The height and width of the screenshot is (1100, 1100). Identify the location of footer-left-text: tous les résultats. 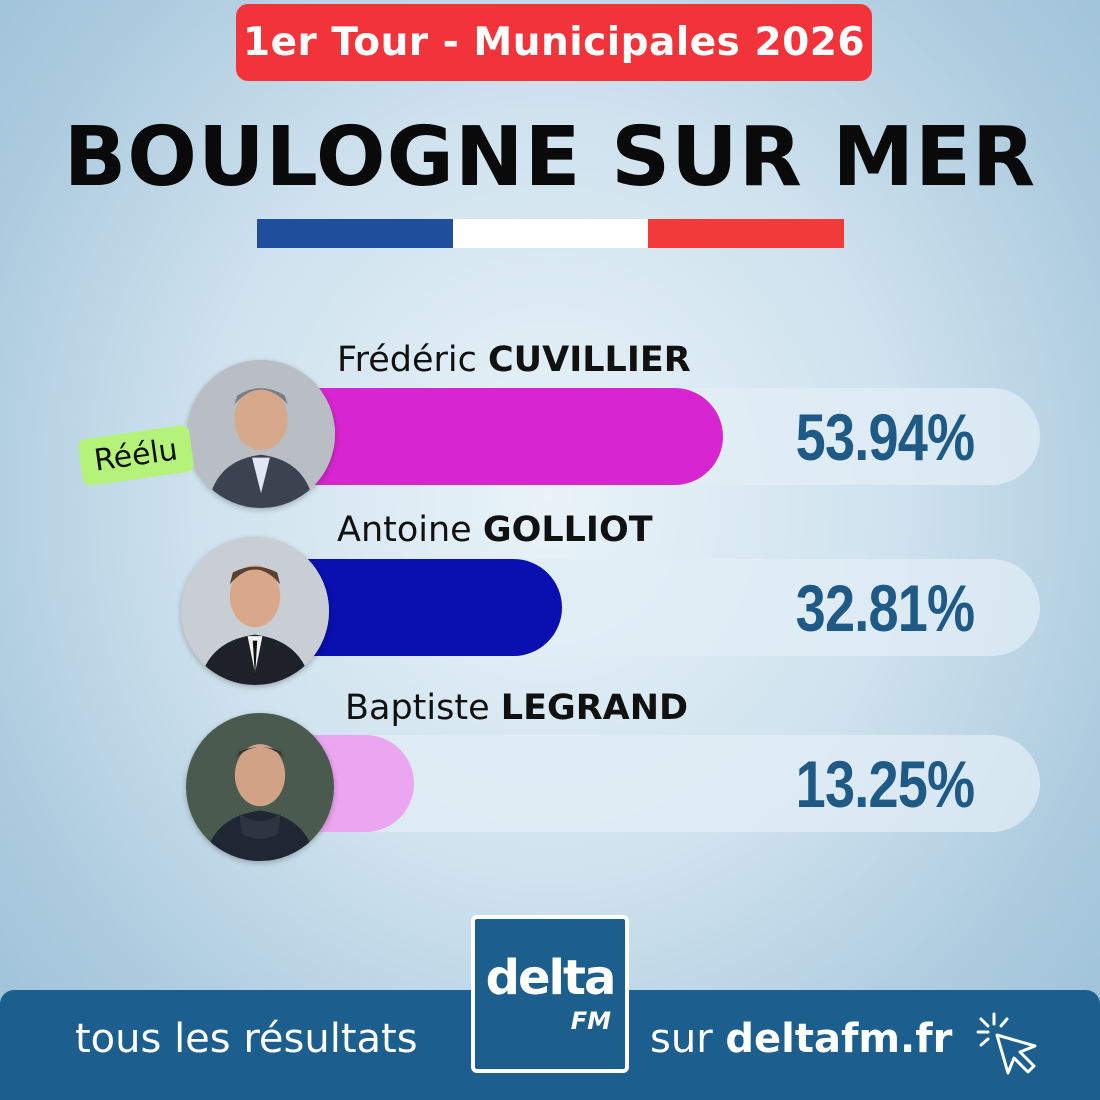
(246, 1039).